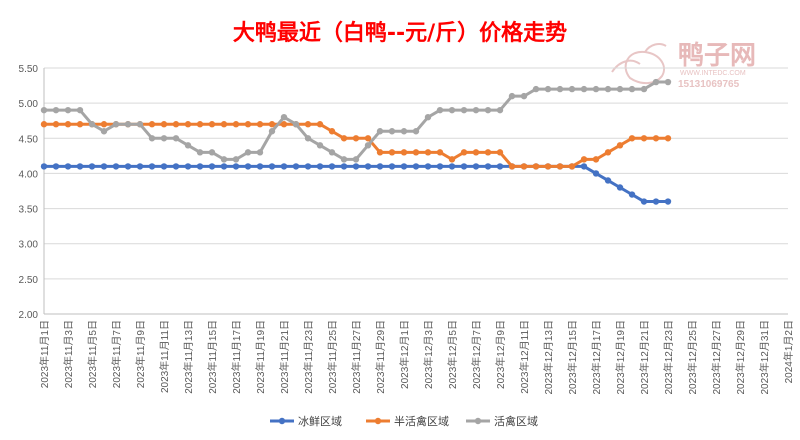 The image size is (800, 440). Describe the element at coordinates (188, 357) in the screenshot. I see `x-tick-label: 2023年11月13日` at that location.